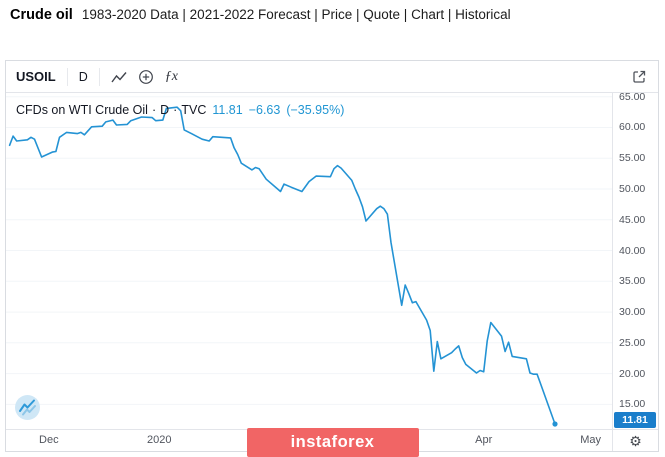 The image size is (665, 457). I want to click on price-axis-label: 60.00, so click(632, 127).